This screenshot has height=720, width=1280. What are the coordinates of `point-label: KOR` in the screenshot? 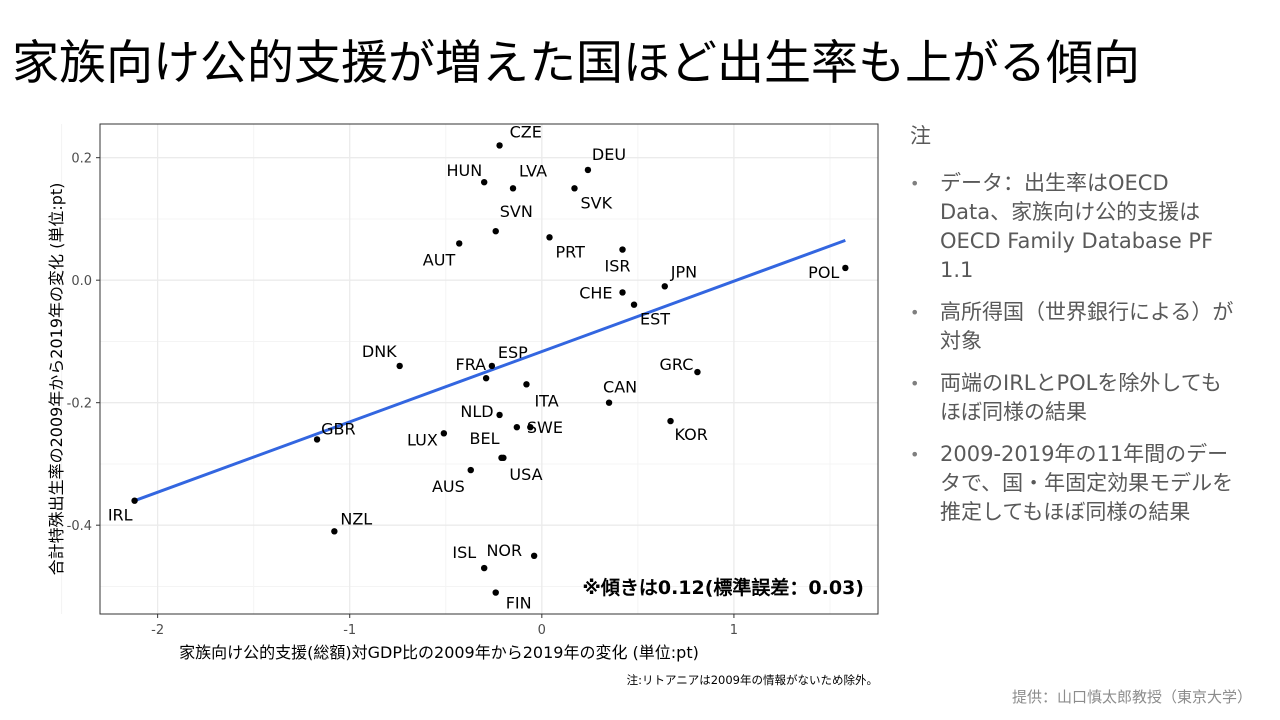 It's located at (691, 434).